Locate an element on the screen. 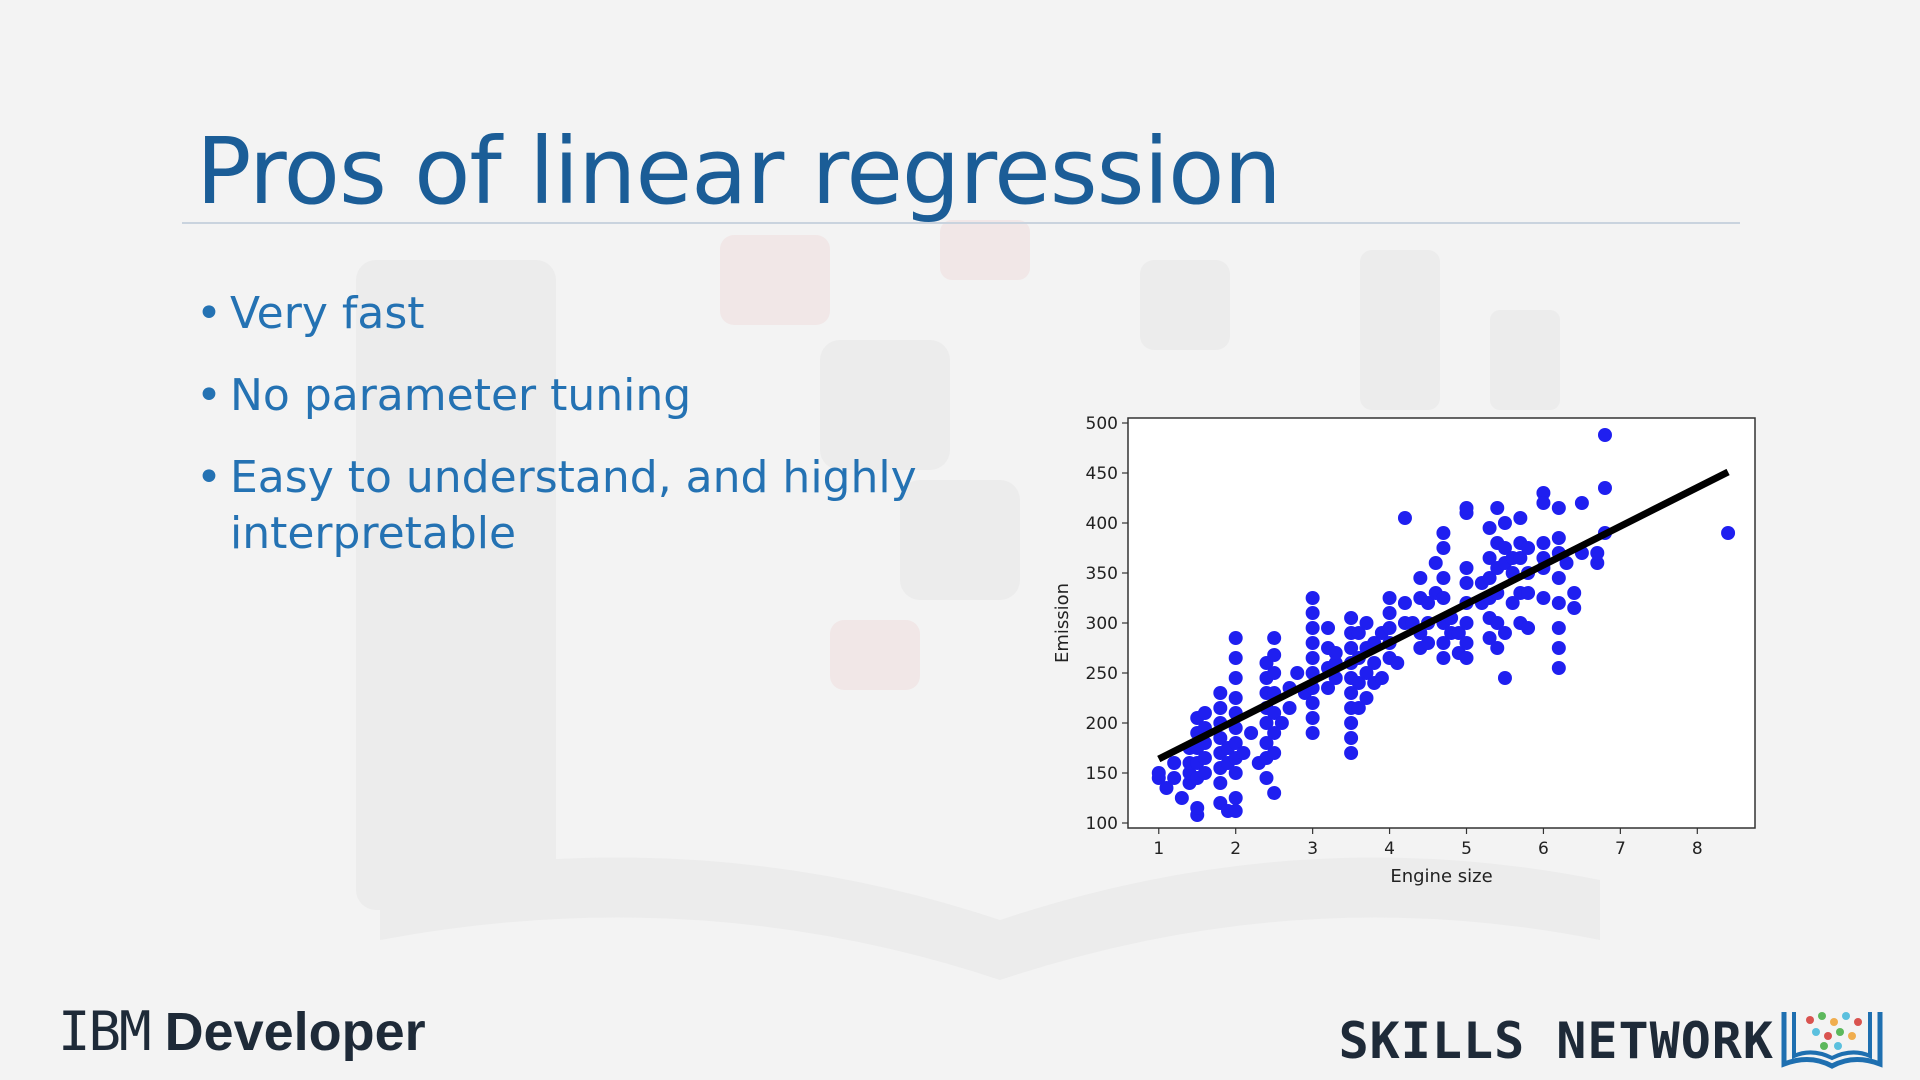 This screenshot has height=1080, width=1920. y-tick-label: 150 is located at coordinates (1102, 774).